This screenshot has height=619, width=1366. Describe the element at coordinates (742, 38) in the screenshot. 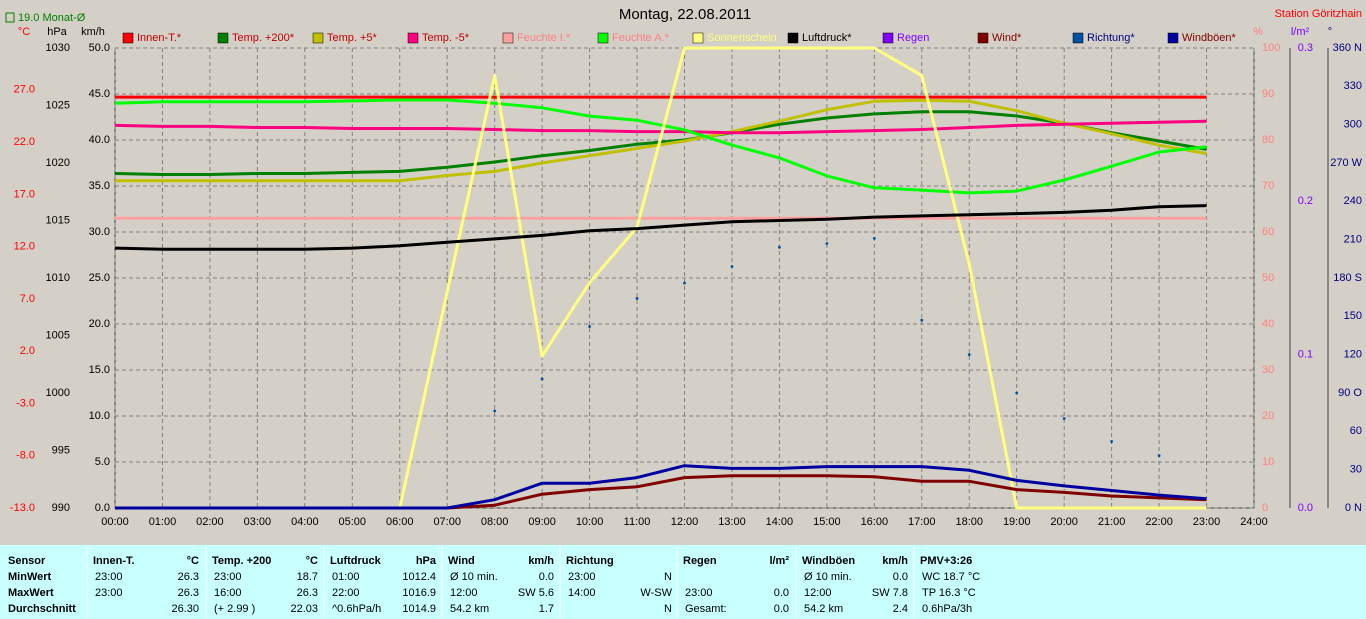

I see `legend-label: Sonnenschein` at that location.